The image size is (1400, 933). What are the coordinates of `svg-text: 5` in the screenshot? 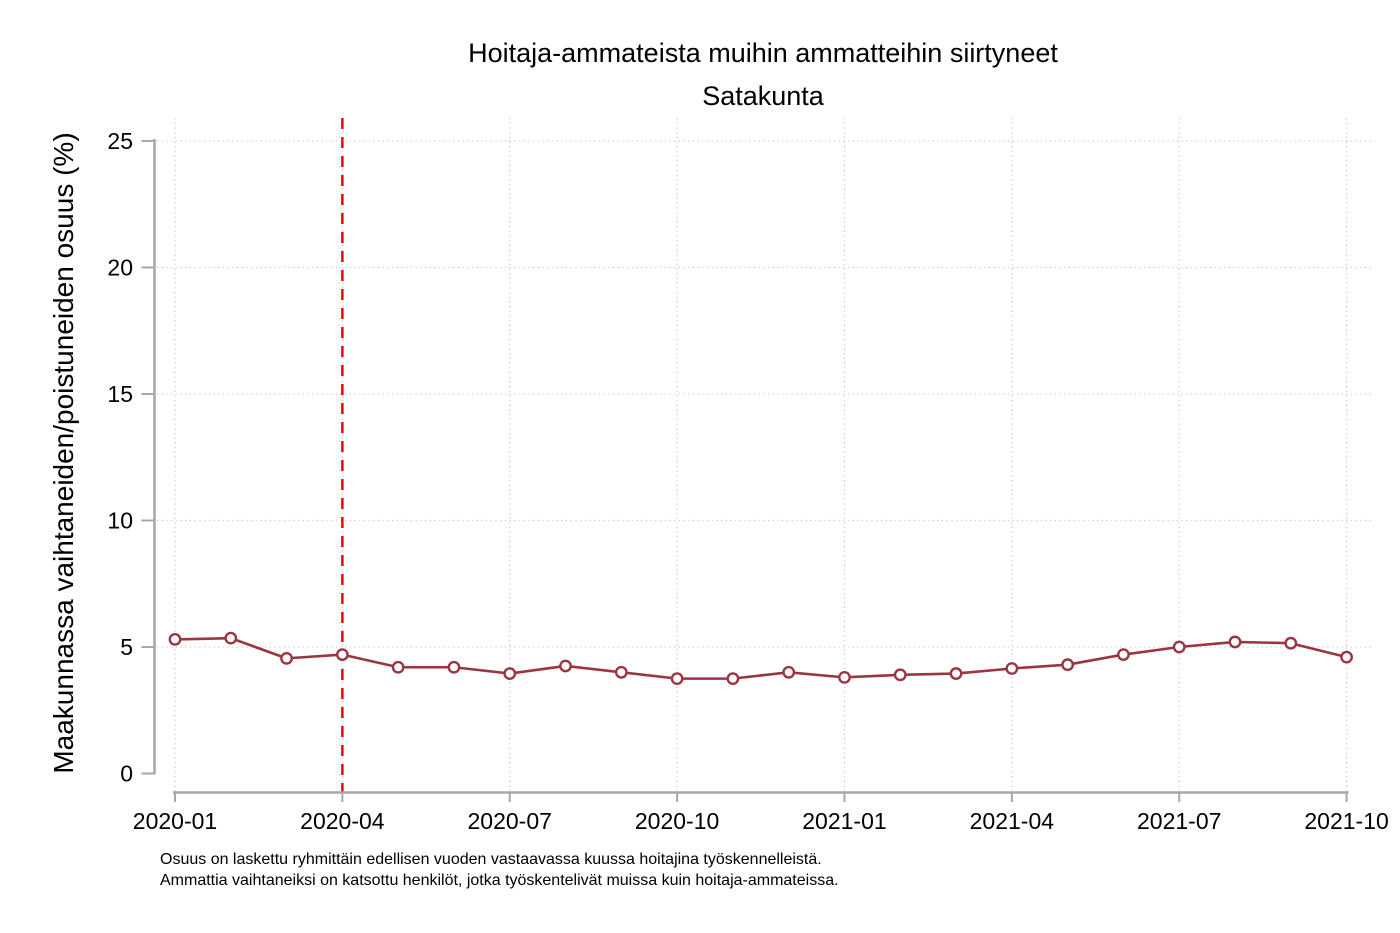 It's located at (126, 647).